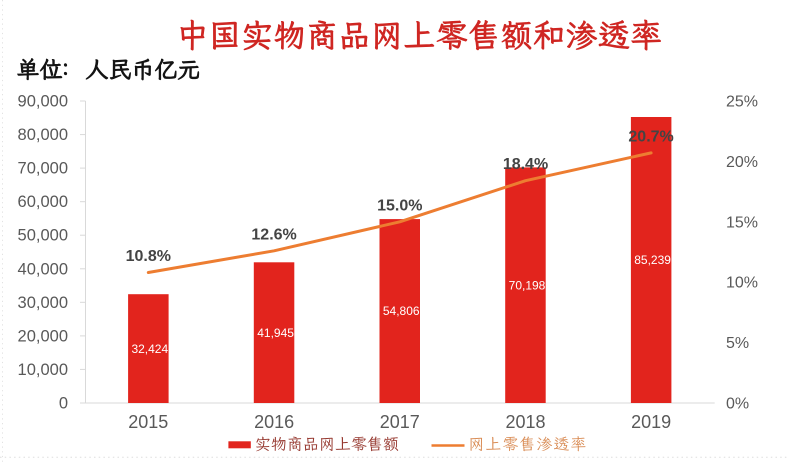  Describe the element at coordinates (43, 169) in the screenshot. I see `svg-text: 70,000` at that location.